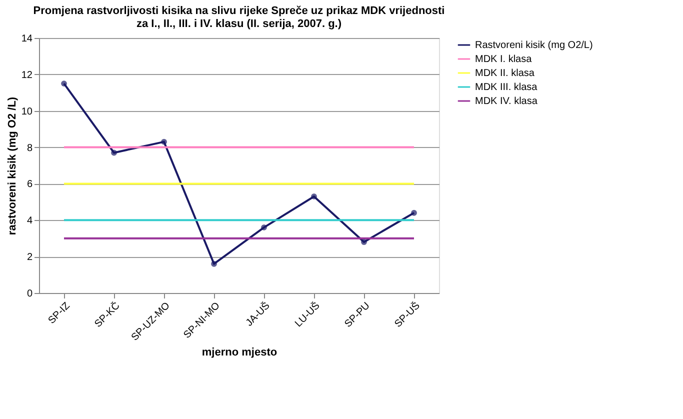 Image resolution: width=683 pixels, height=419 pixels. What do you see at coordinates (534, 45) in the screenshot?
I see `legend-label: Rastvoreni kisik (mg O2/L)` at bounding box center [534, 45].